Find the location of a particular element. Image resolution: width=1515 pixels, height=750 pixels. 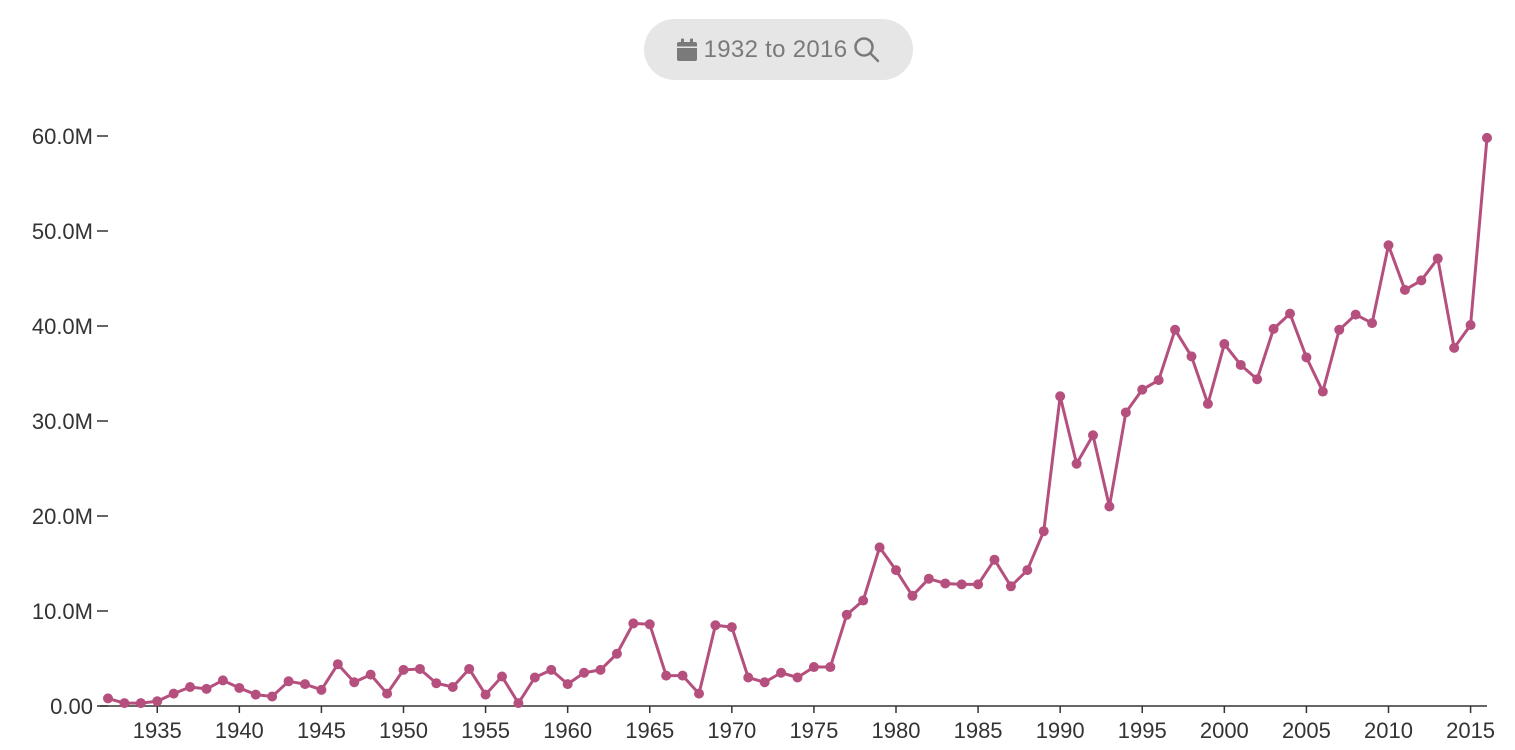

x-tick-label: 1945 is located at coordinates (321, 730).